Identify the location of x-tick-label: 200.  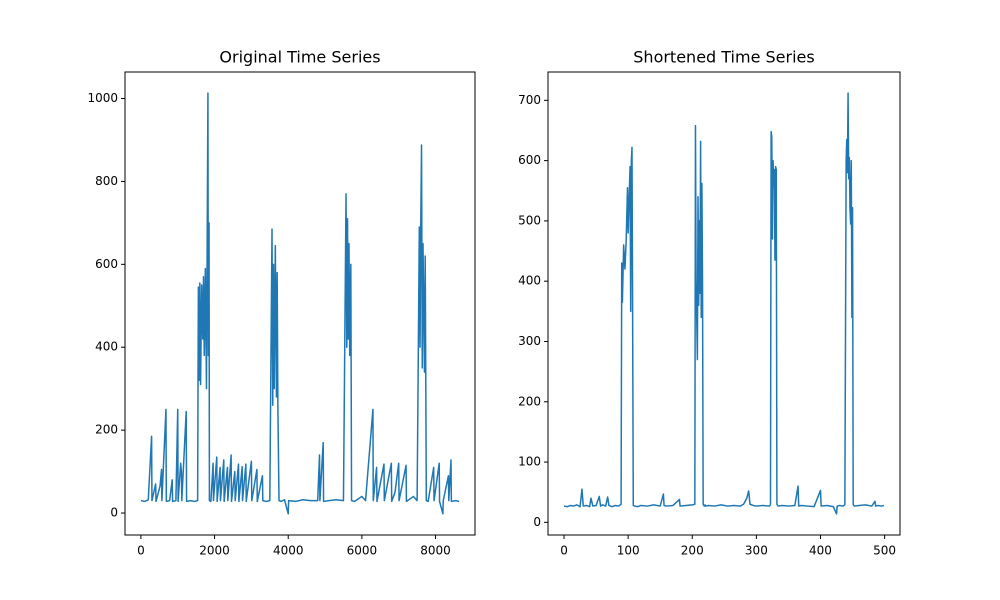
(692, 551).